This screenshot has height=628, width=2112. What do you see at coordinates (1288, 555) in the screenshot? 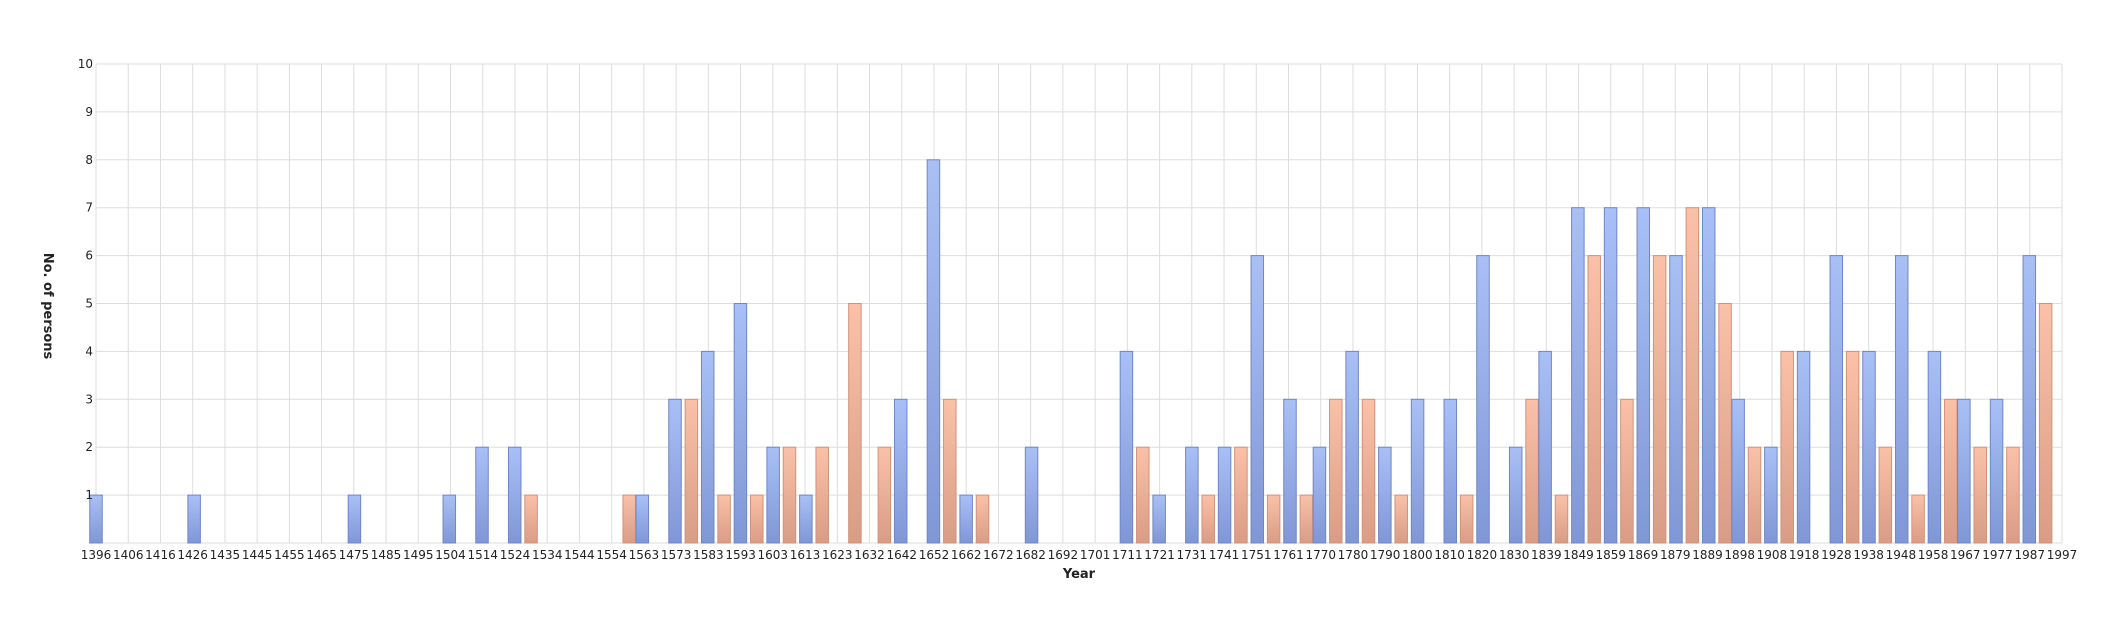
I see `x-tick-label: 1761` at bounding box center [1288, 555].